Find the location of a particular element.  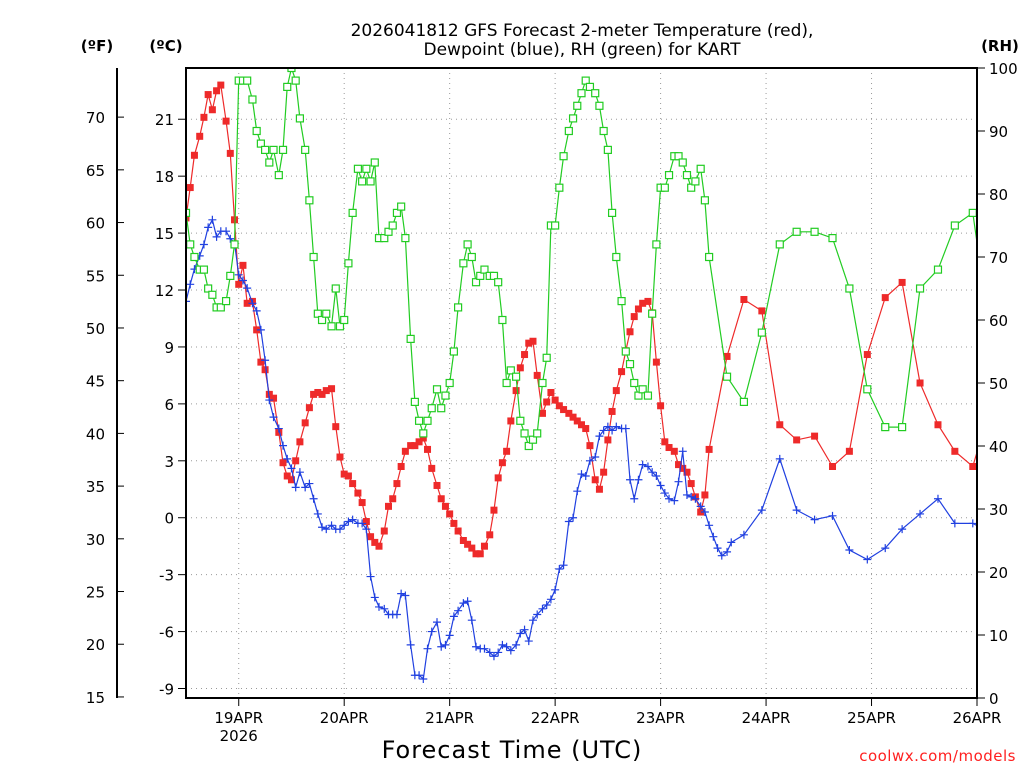

fahrenheit-tick-label: 45 is located at coordinates (95, 382).